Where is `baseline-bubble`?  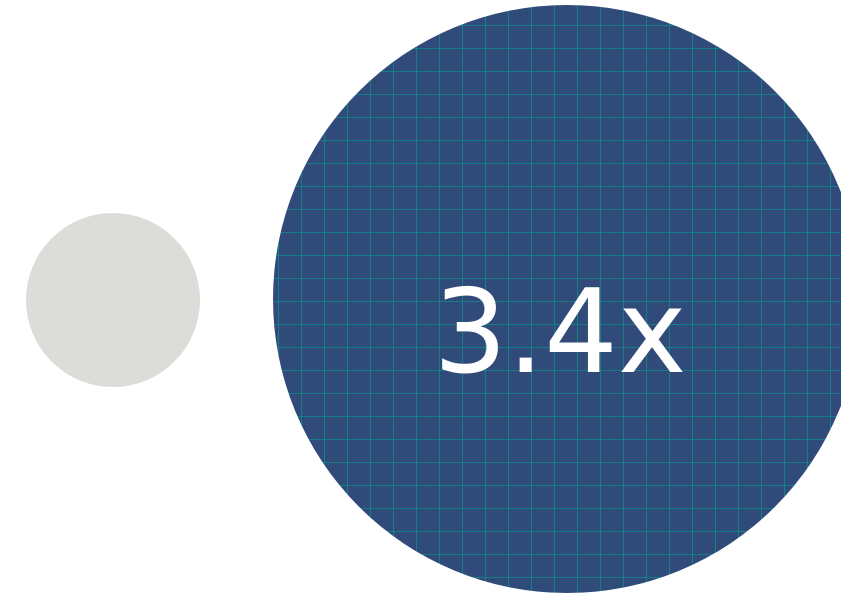 baseline-bubble is located at coordinates (113, 300).